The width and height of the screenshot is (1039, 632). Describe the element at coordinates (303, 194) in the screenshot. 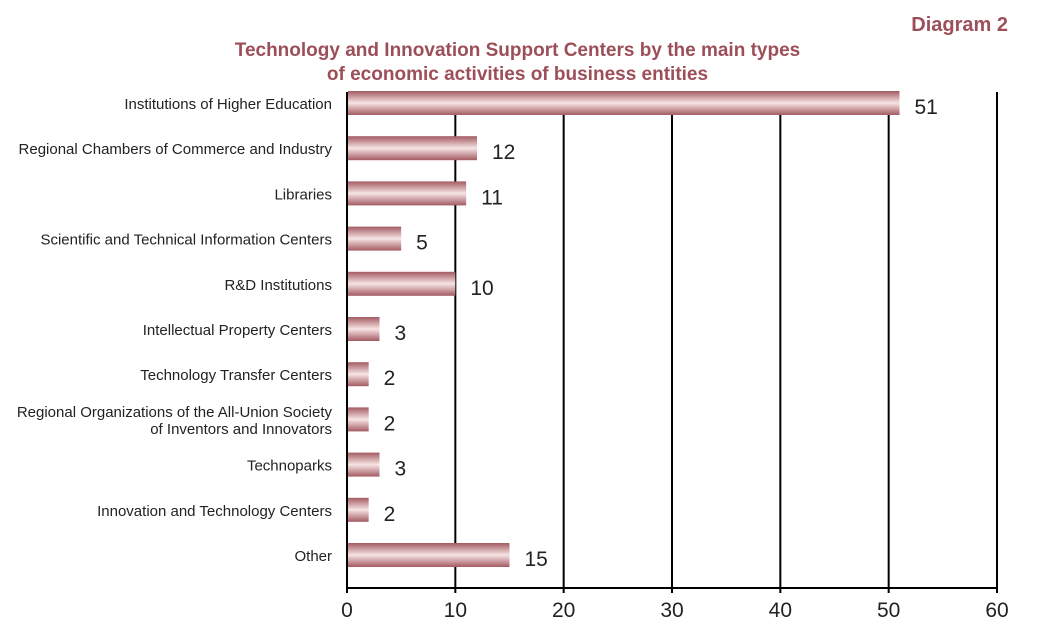

I see `category-label: Libraries` at that location.